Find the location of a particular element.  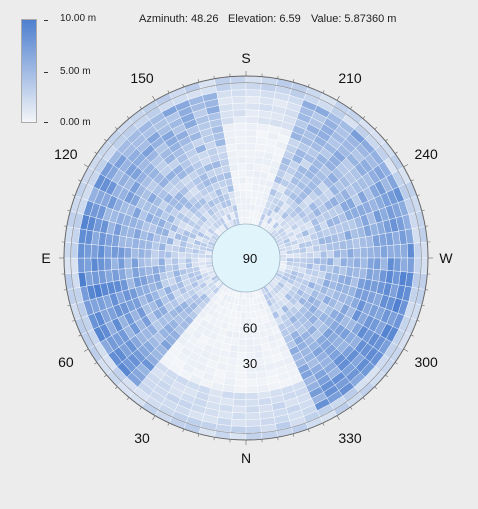

direction-label: W is located at coordinates (446, 258).